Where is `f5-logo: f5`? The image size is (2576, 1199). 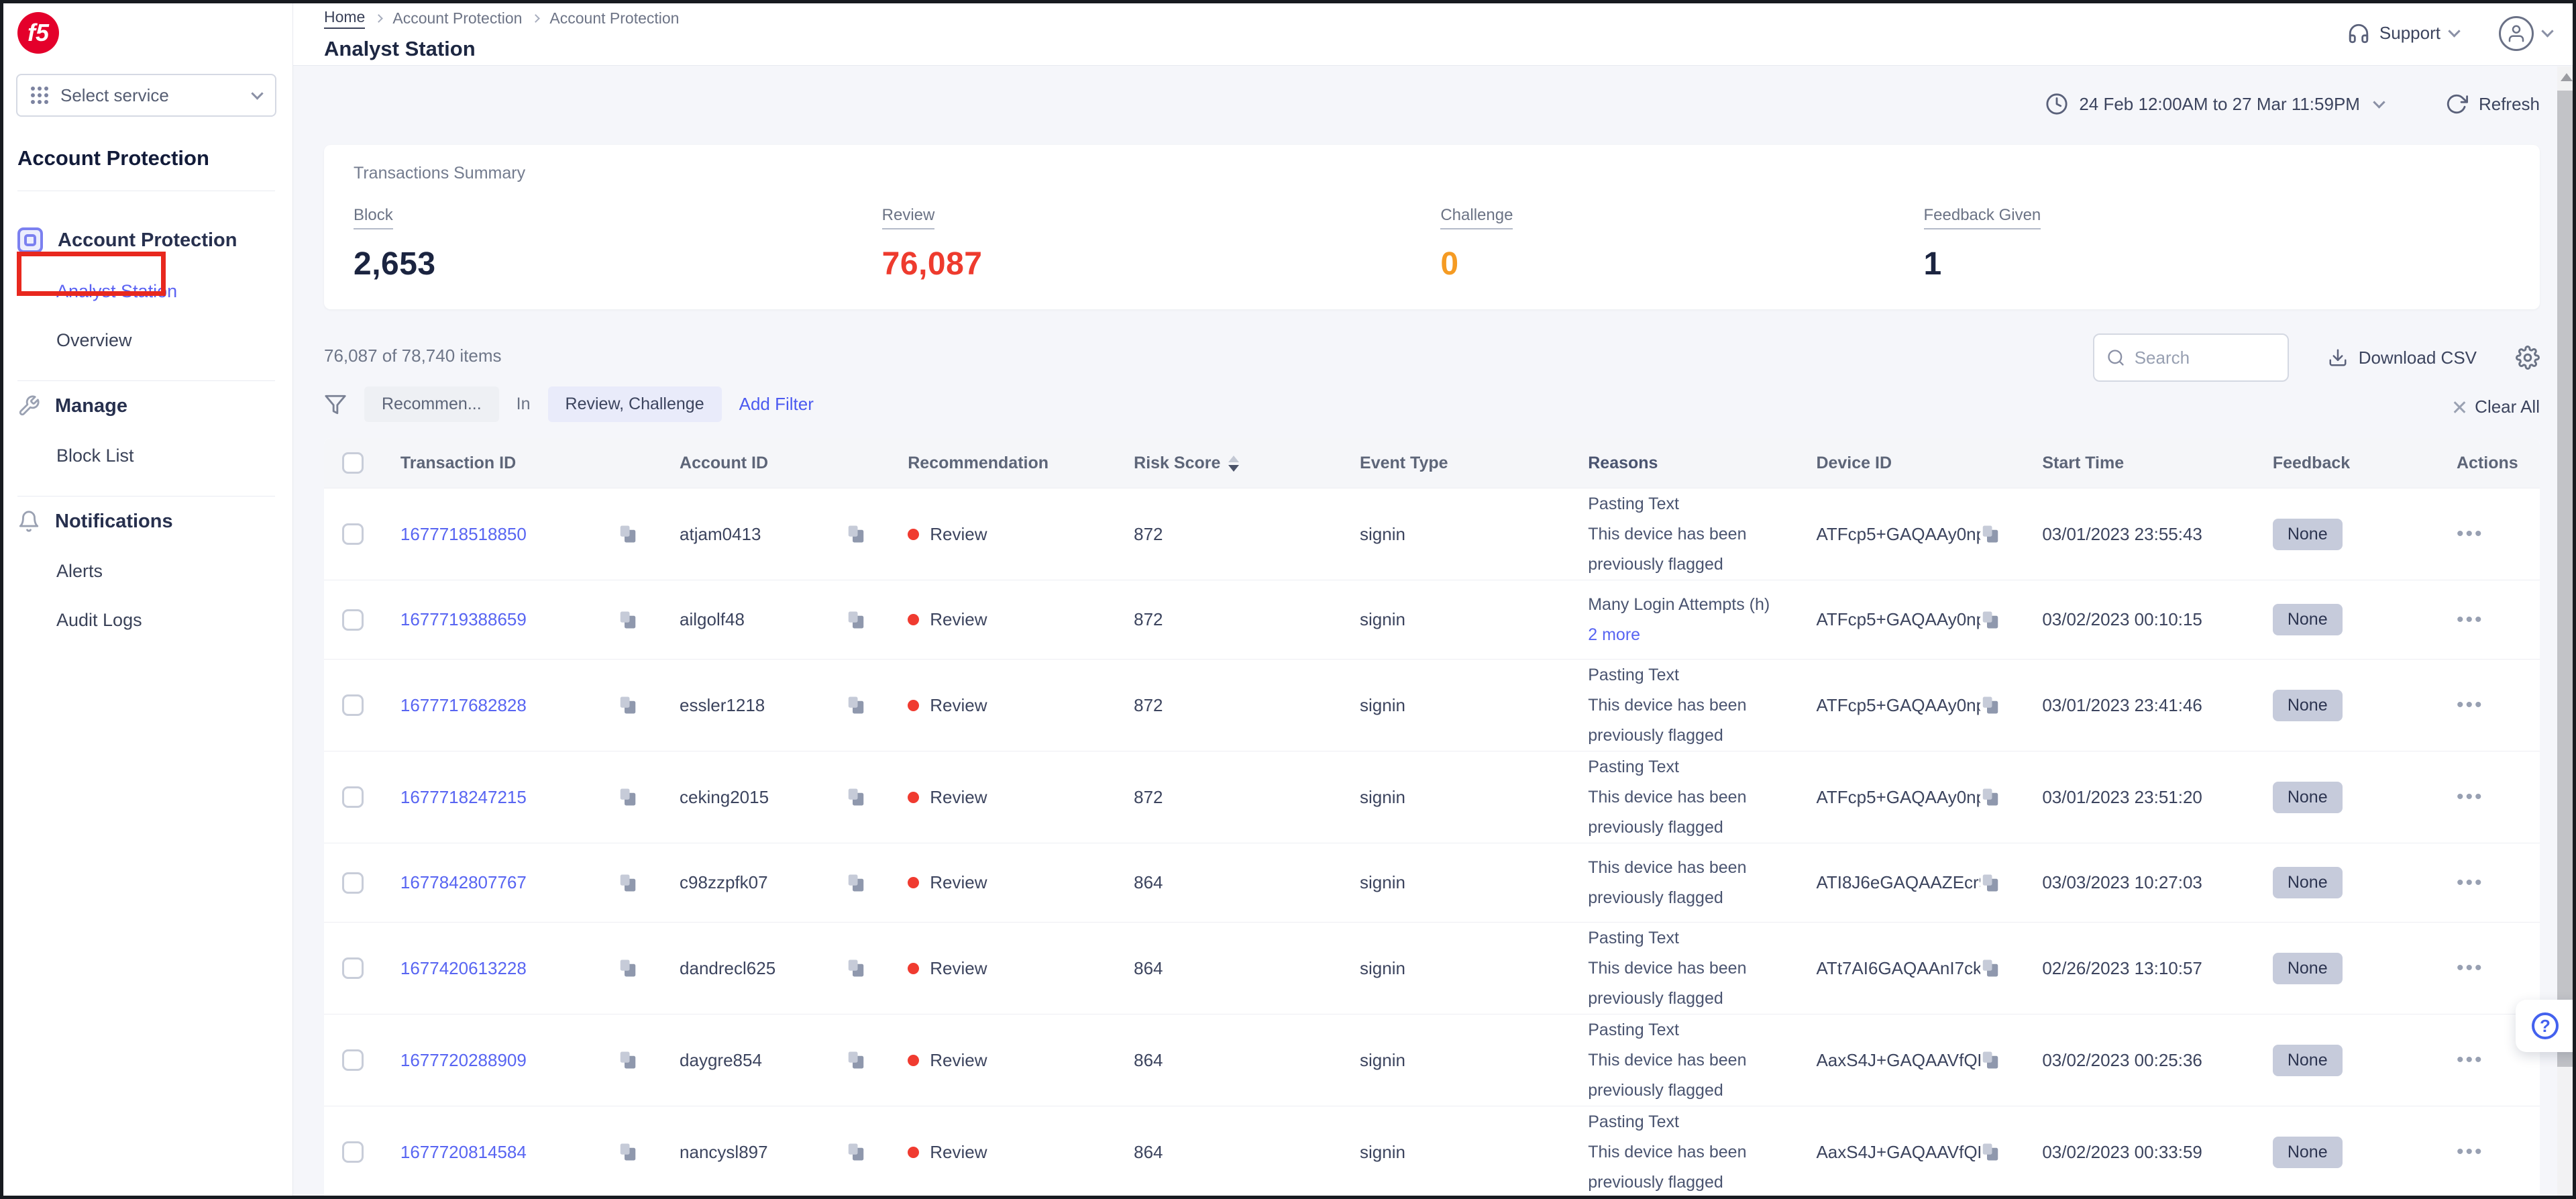
f5-logo: f5 is located at coordinates (38, 33).